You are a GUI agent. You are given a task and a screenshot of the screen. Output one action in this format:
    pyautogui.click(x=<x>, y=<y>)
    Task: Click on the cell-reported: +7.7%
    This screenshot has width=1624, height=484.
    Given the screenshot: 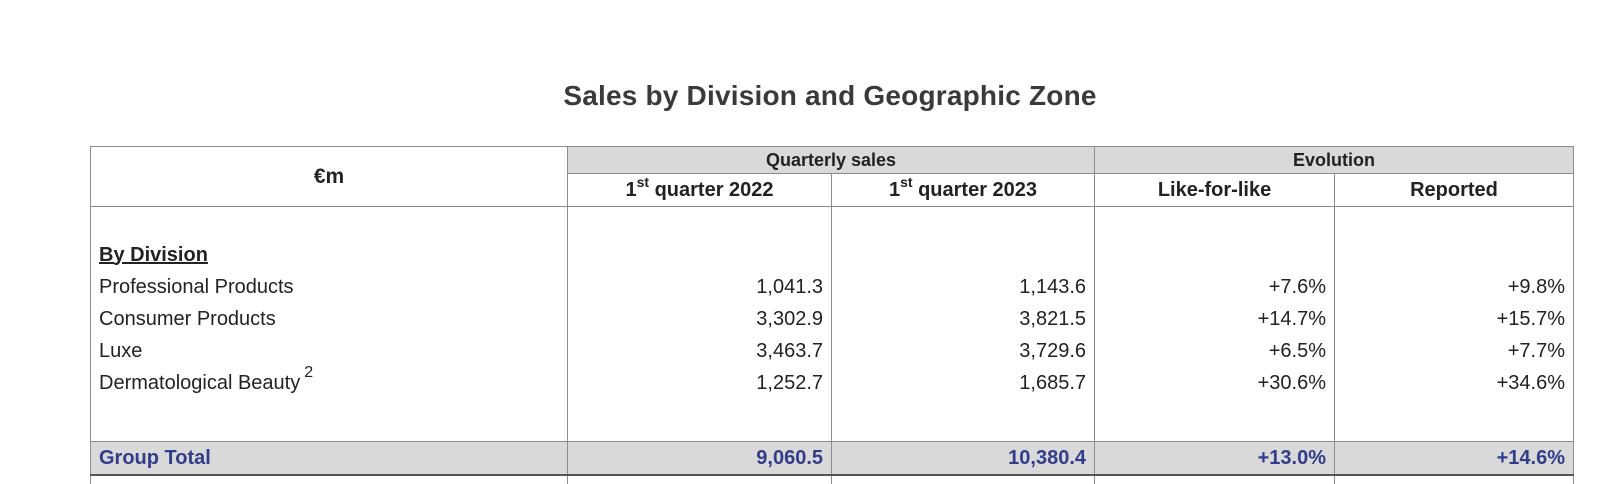 What is the action you would take?
    pyautogui.click(x=1454, y=351)
    